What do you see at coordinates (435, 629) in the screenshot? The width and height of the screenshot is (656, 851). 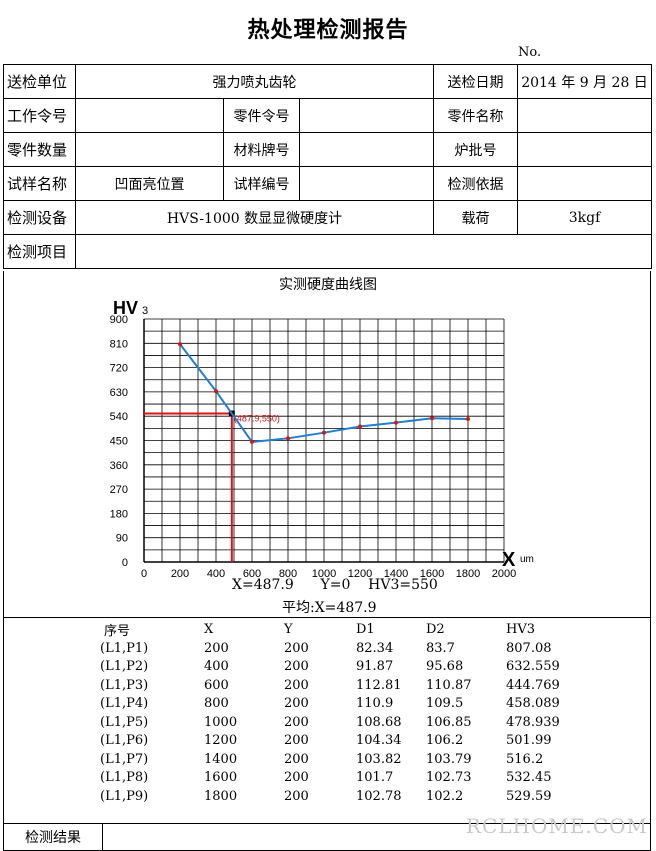 I see `table-header-cell: D2` at bounding box center [435, 629].